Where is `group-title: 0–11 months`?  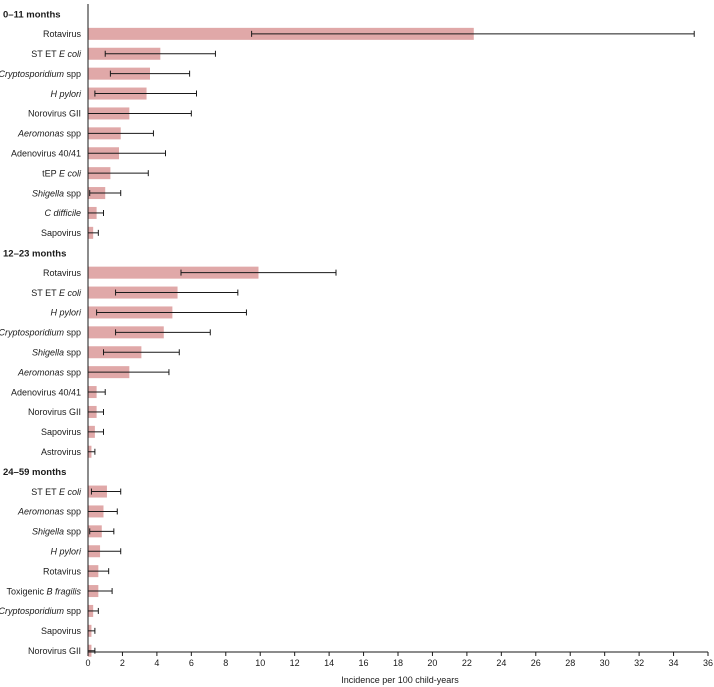 group-title: 0–11 months is located at coordinates (32, 14).